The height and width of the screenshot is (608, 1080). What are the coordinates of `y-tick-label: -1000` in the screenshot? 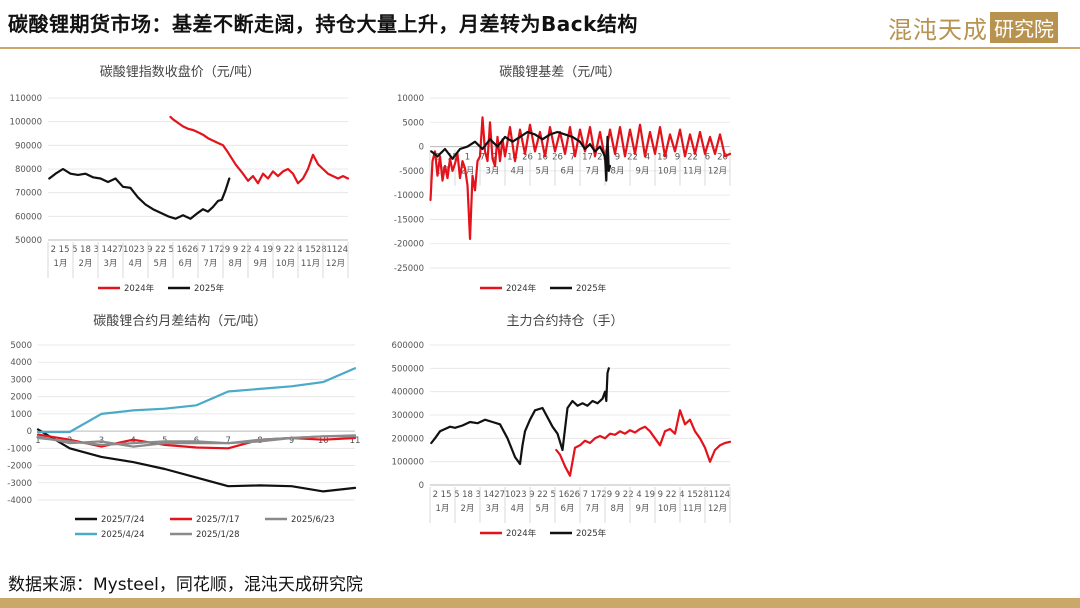 It's located at (19, 449).